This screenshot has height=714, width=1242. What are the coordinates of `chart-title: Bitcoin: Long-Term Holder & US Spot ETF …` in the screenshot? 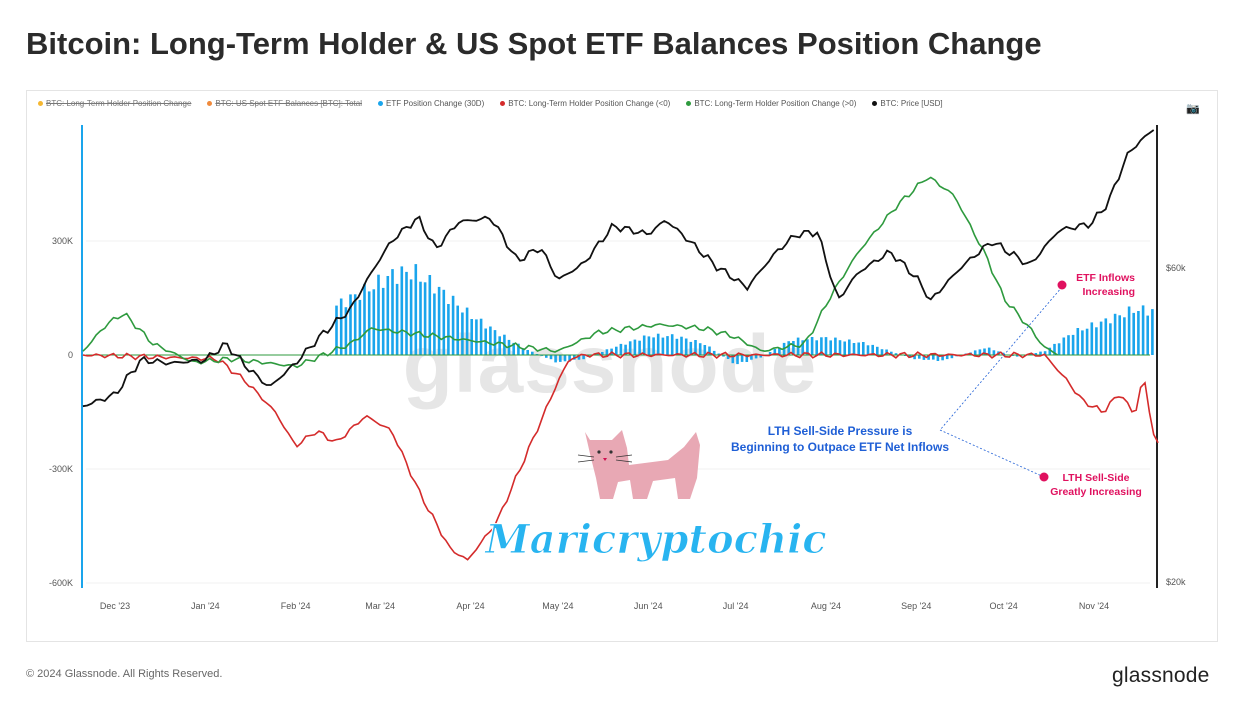 It's located at (534, 43).